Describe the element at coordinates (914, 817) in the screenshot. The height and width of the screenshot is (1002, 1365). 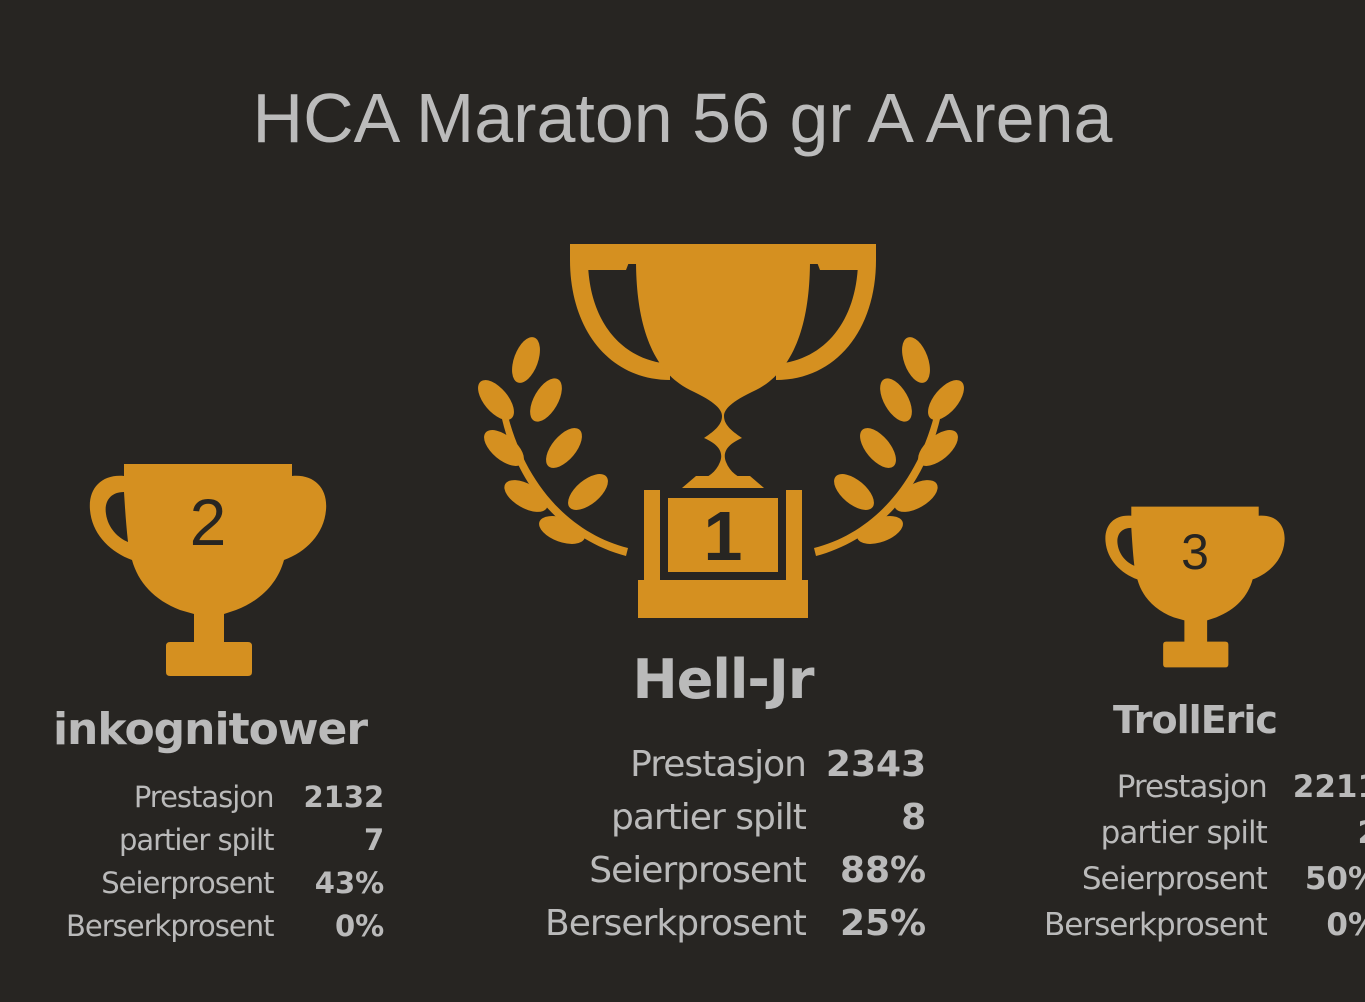
I see `stat-value: 8` at that location.